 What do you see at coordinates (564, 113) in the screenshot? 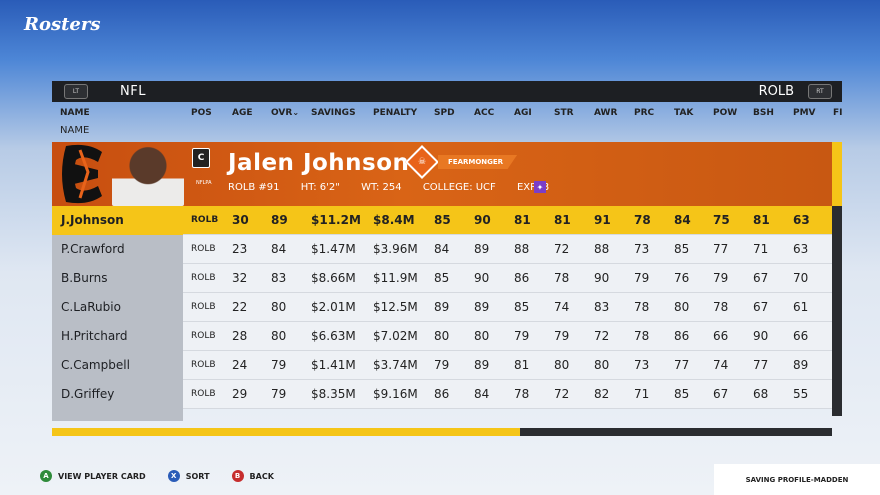
I see `col-str: STR` at bounding box center [564, 113].